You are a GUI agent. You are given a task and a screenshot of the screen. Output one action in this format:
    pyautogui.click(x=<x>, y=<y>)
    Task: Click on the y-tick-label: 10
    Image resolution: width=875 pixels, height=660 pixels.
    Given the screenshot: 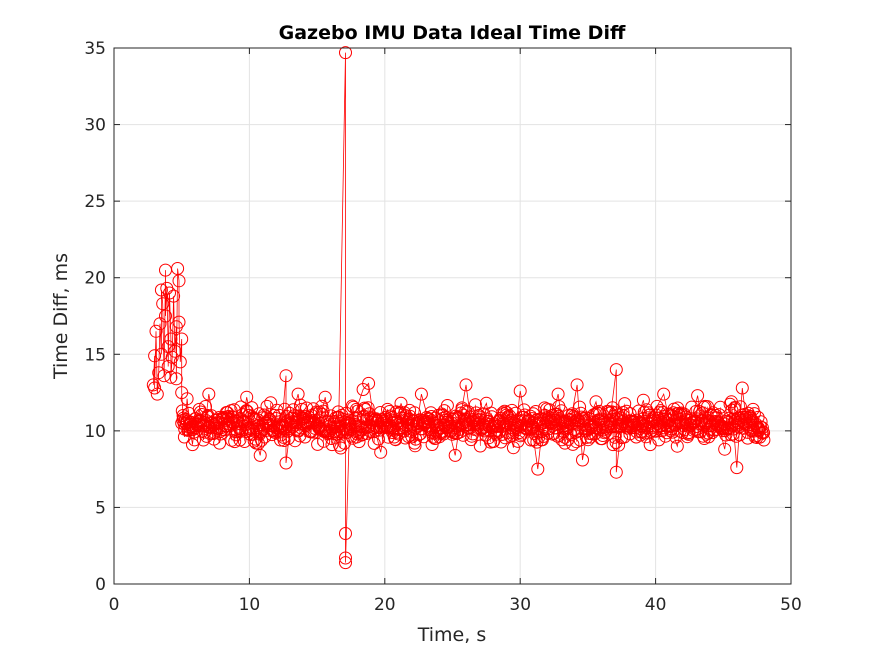 What is the action you would take?
    pyautogui.click(x=95, y=432)
    